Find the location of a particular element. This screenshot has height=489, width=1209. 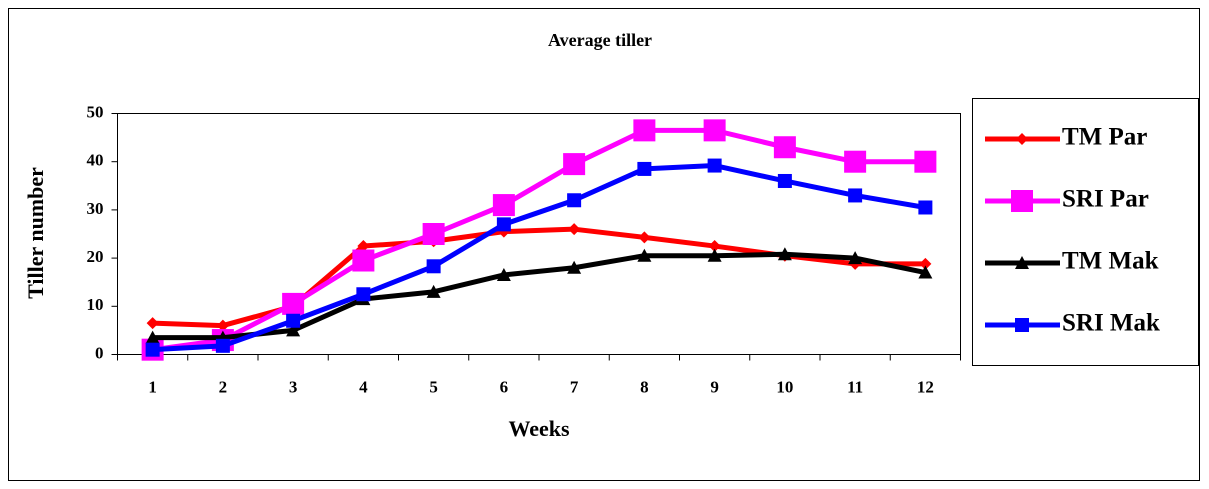

series-line is located at coordinates (539, 296).